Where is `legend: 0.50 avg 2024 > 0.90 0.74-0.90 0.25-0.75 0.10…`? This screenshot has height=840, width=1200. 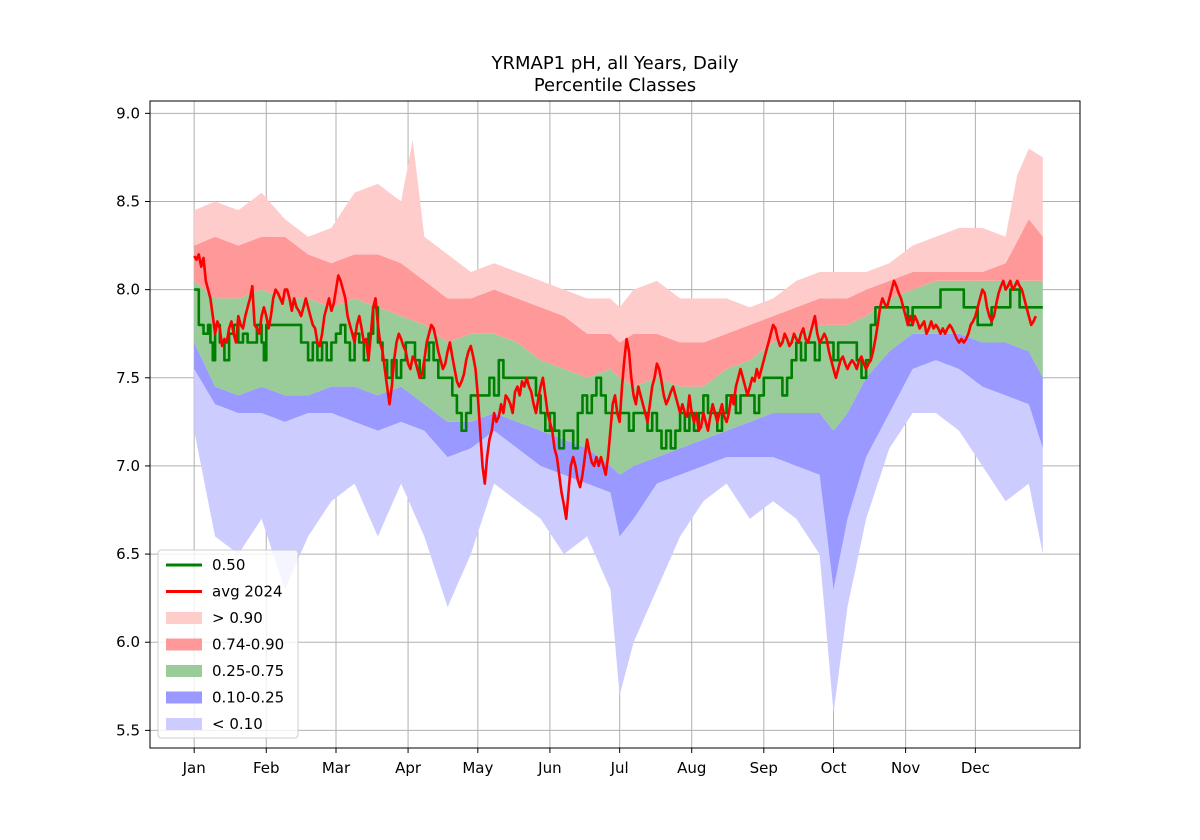 legend: 0.50 avg 2024 > 0.90 0.74-0.90 0.25-0.75 0.10… is located at coordinates (228, 644).